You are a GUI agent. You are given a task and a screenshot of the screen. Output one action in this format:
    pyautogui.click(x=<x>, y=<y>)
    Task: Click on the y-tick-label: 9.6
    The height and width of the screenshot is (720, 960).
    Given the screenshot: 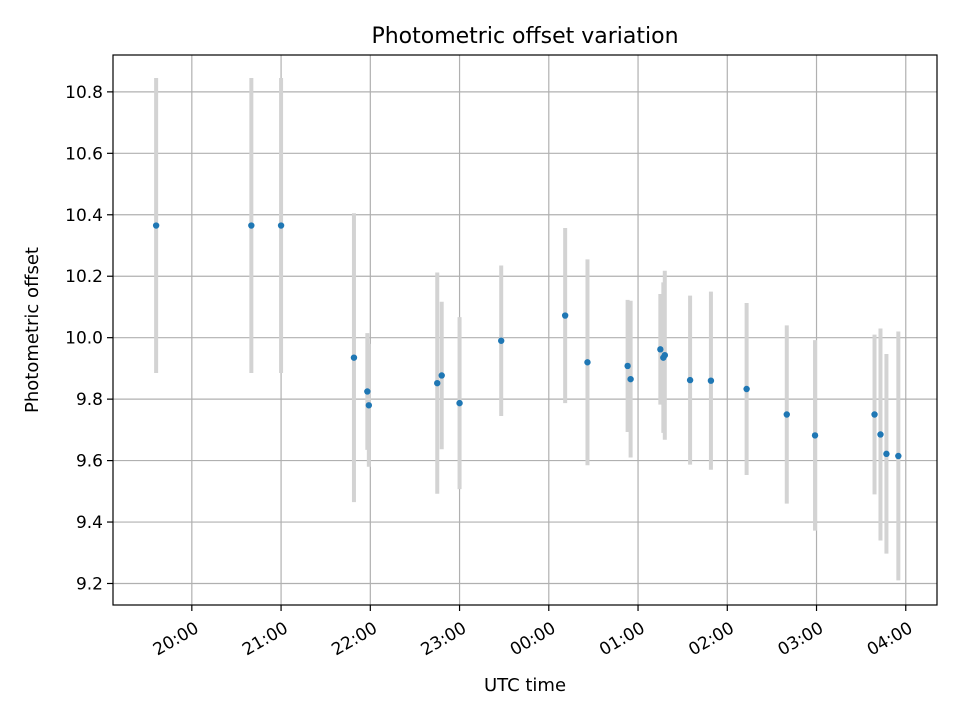 What is the action you would take?
    pyautogui.click(x=89, y=462)
    